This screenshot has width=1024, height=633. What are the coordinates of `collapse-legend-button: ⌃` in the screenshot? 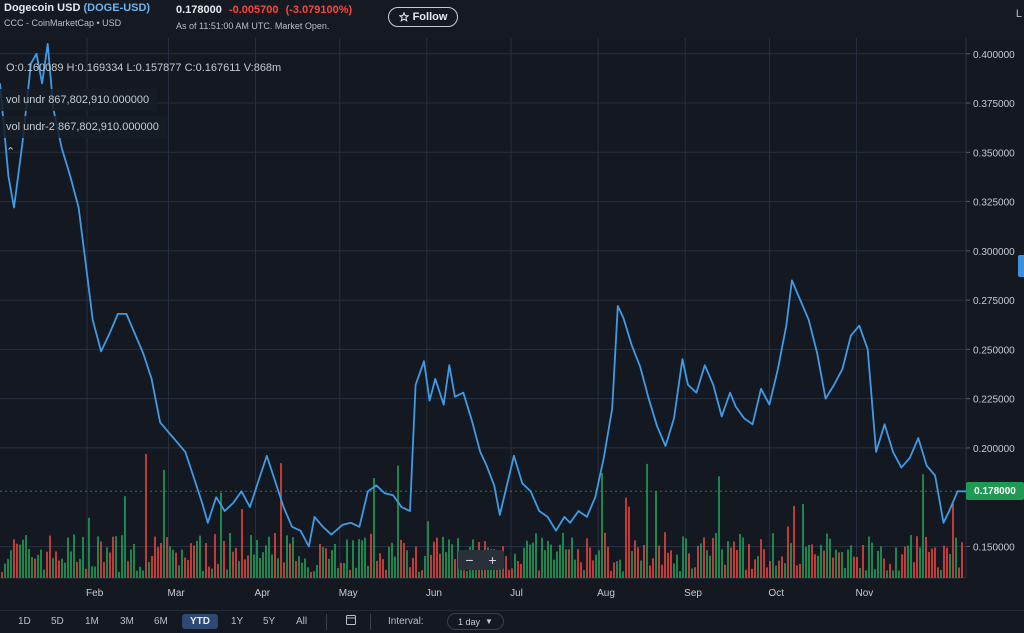 It's located at (10, 151).